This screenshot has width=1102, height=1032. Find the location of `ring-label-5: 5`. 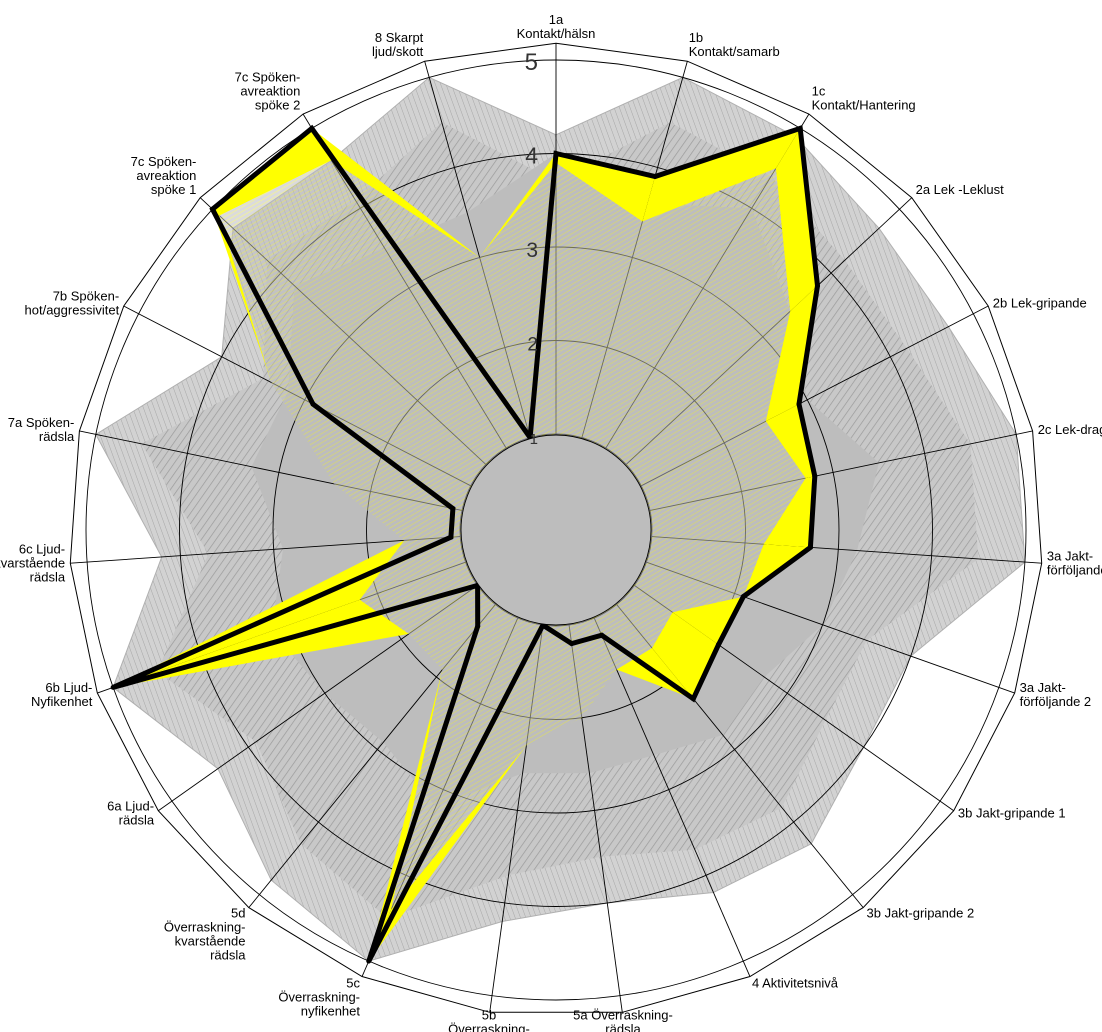

ring-label-5: 5 is located at coordinates (531, 62).